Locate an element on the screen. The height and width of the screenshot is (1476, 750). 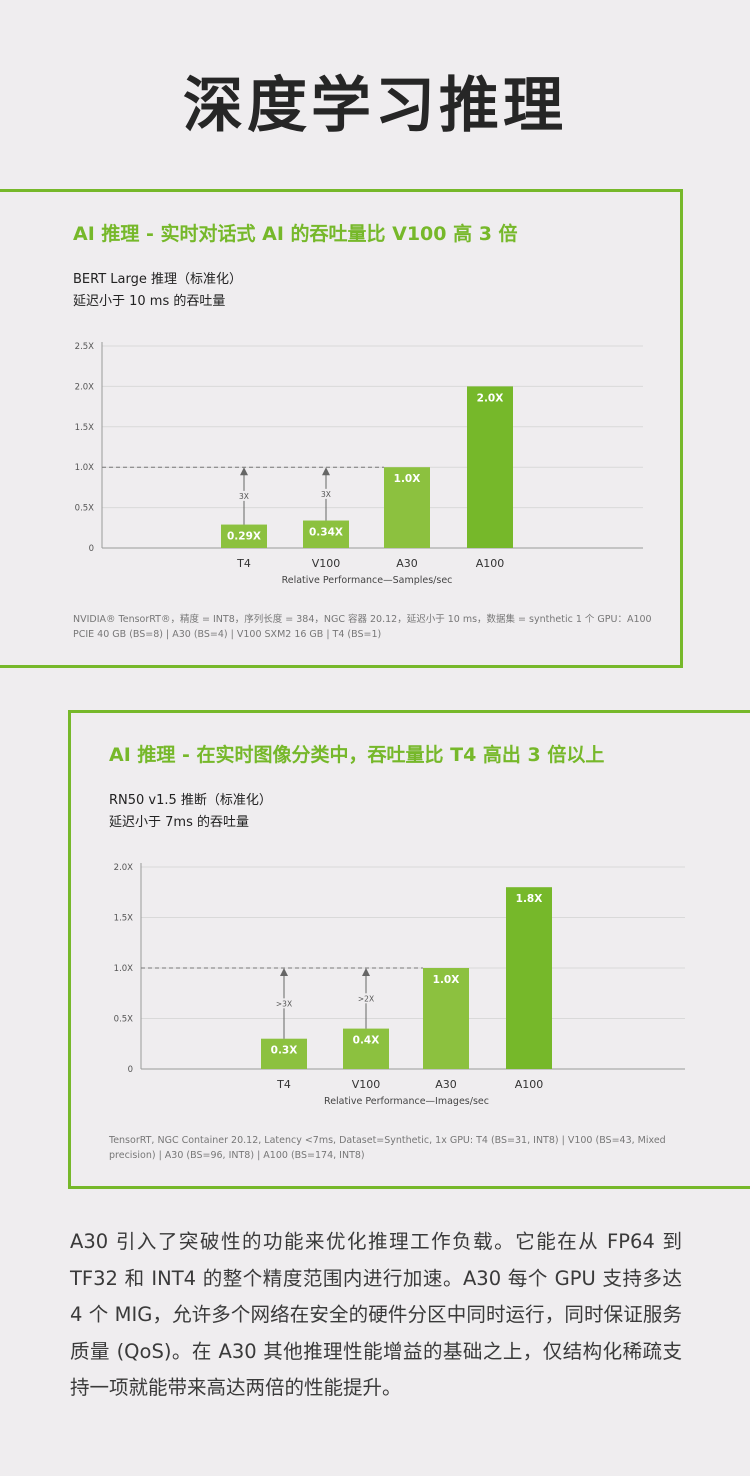
annotation-label: >2X is located at coordinates (366, 998).